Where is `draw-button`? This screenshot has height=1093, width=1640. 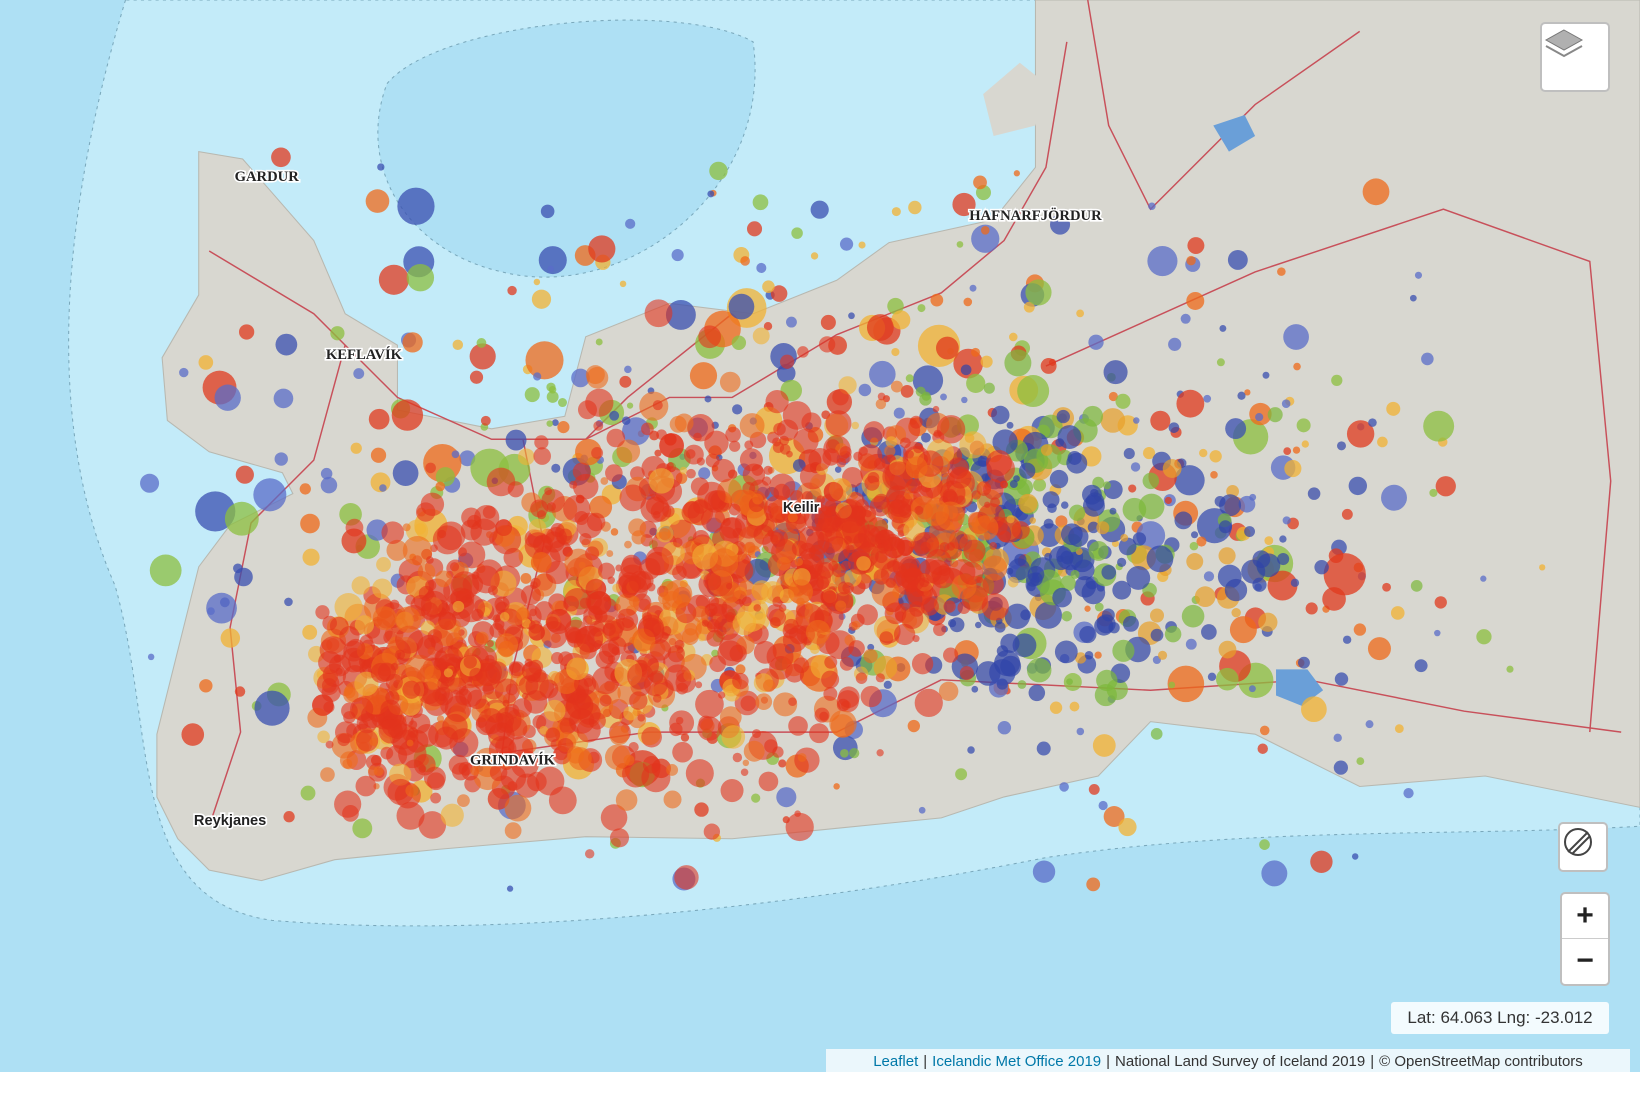 draw-button is located at coordinates (1583, 847).